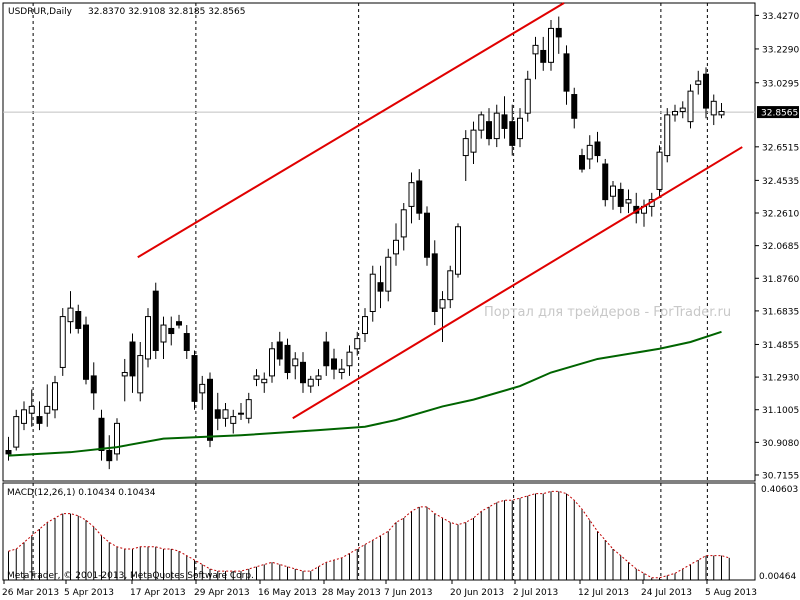  I want to click on date-label: 17 Apr 2013, so click(158, 593).